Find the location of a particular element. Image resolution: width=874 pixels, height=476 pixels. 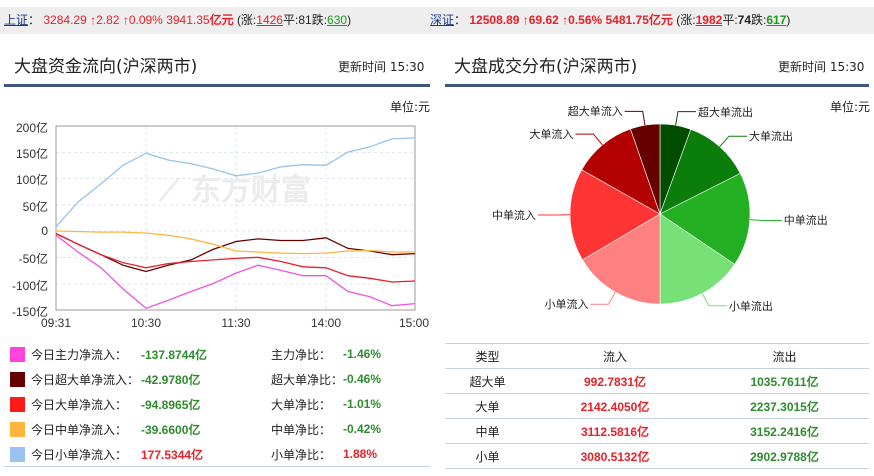

legend-item: 今日主力净流入： -137.8744亿 主力净比： -1.46% is located at coordinates (220, 354).